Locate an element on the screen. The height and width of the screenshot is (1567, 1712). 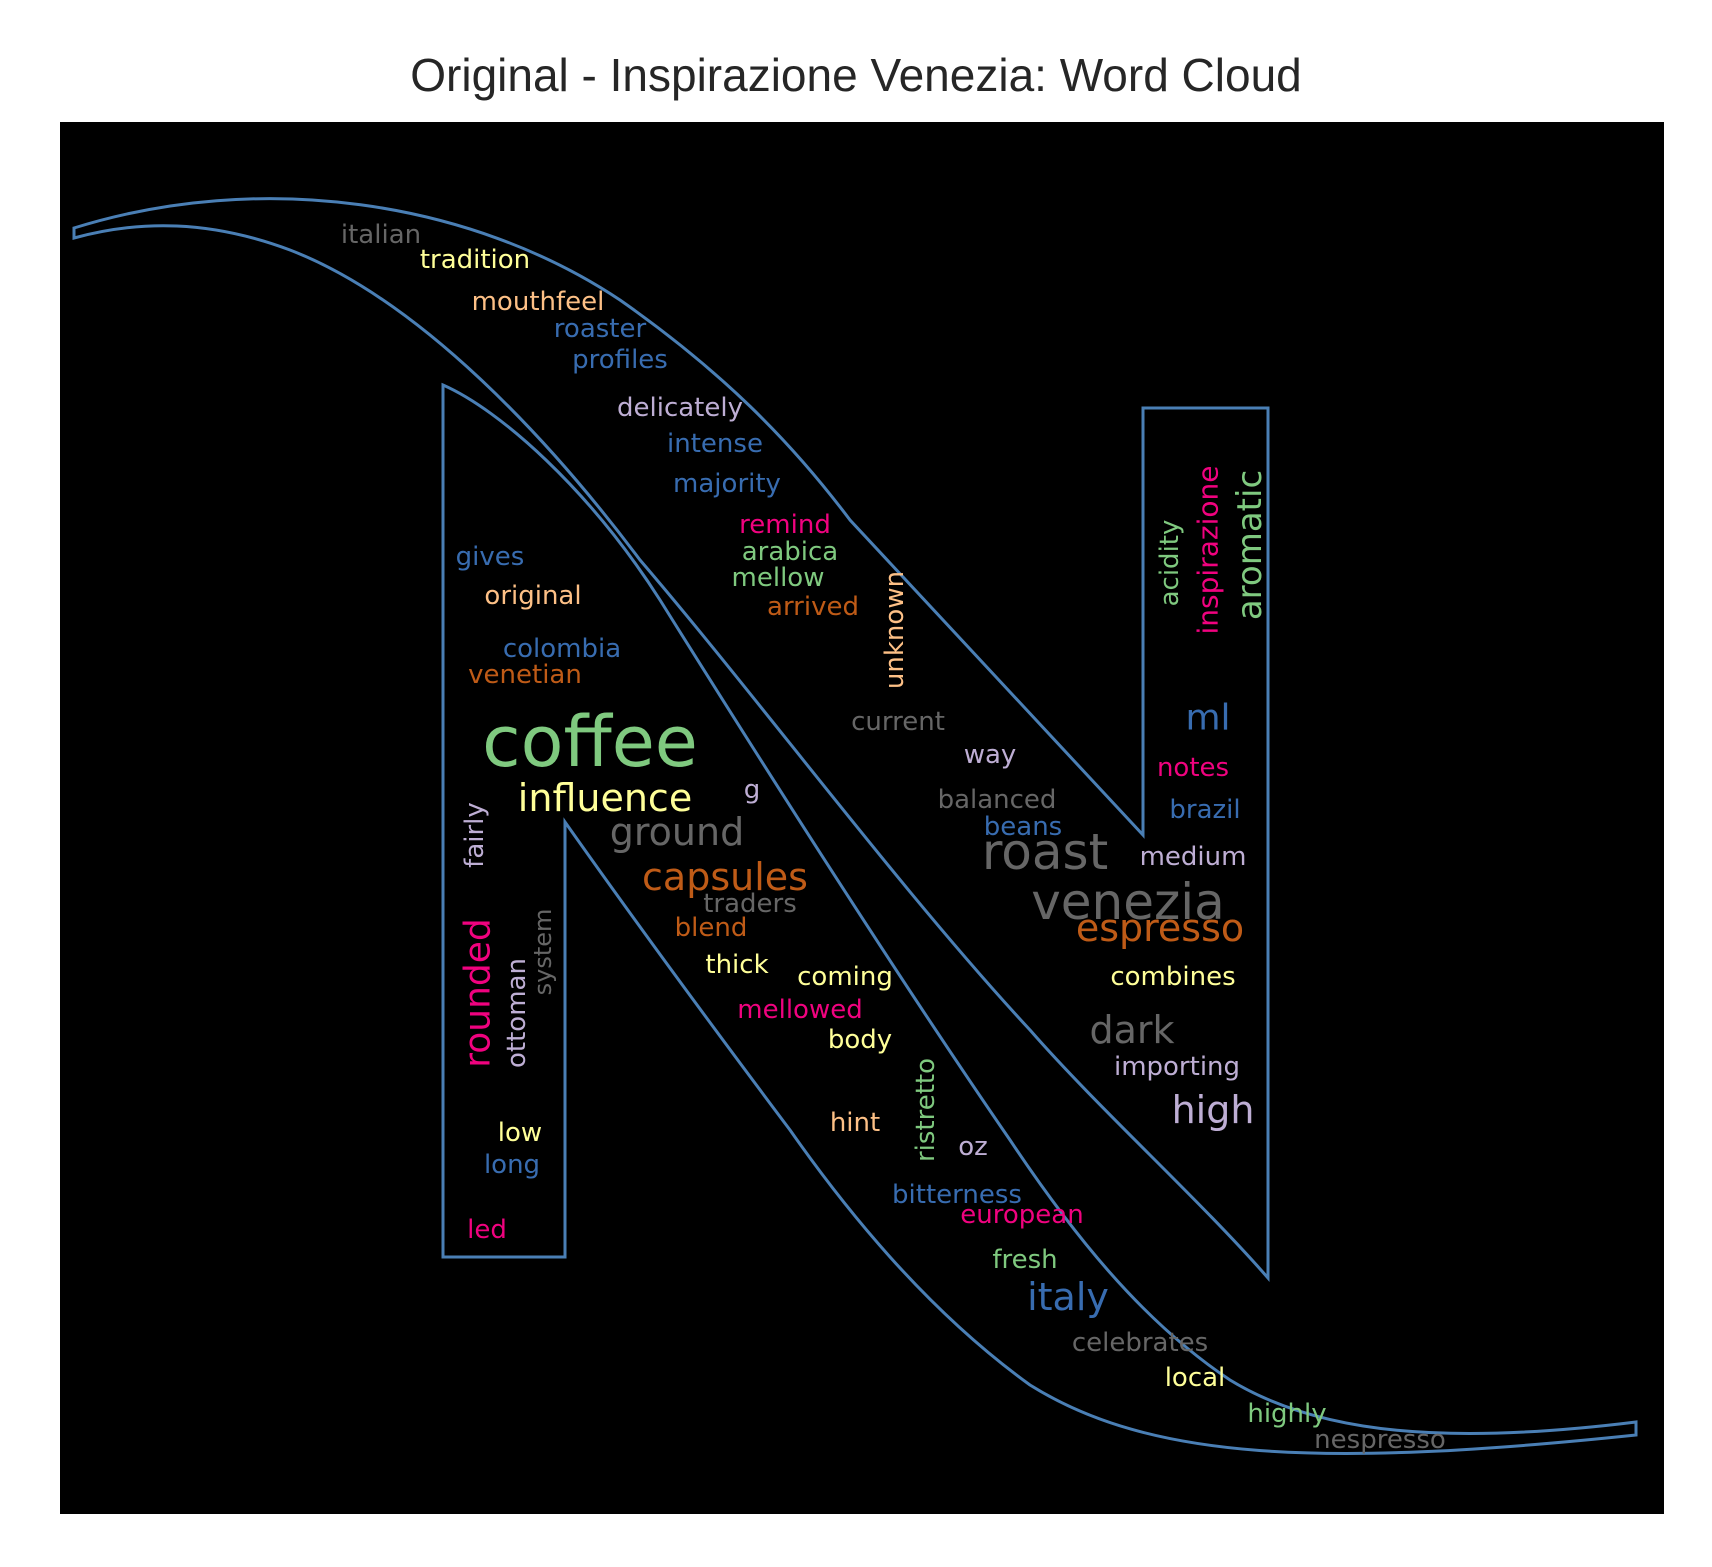
word-brazil: brazil is located at coordinates (1204, 810).